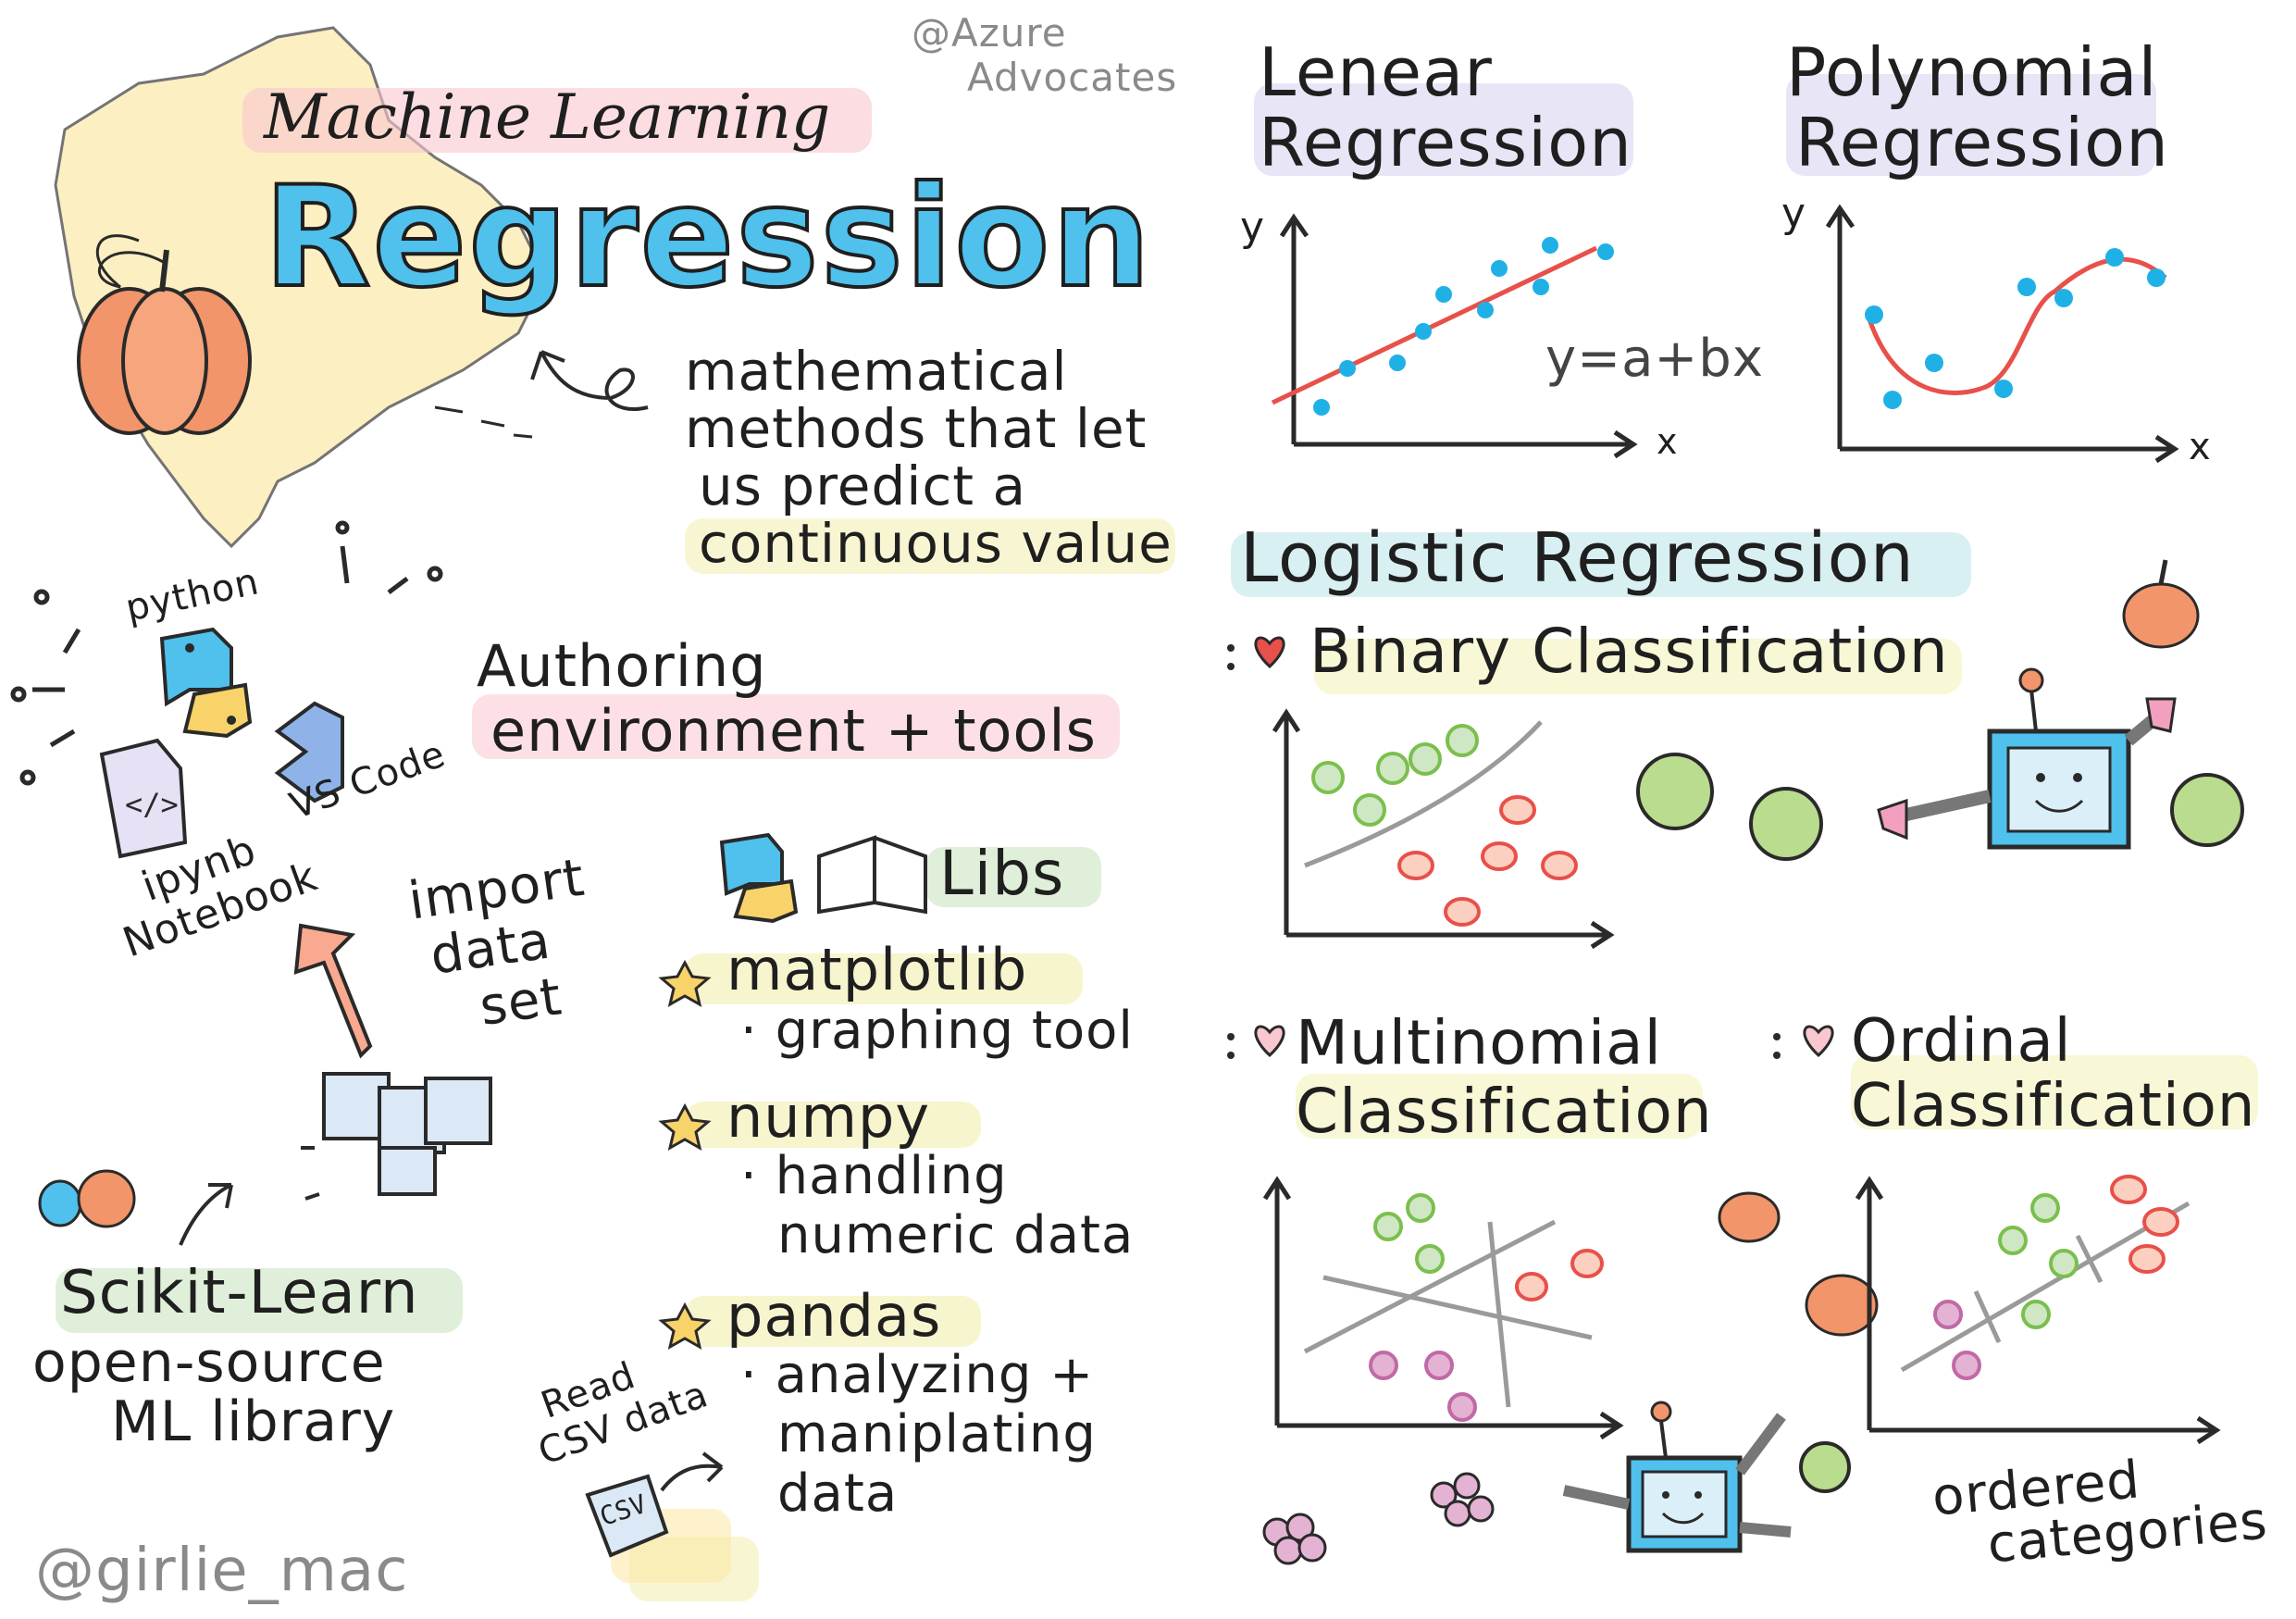  Describe the element at coordinates (1466, 445) in the screenshot. I see `linear-x-axis` at that location.